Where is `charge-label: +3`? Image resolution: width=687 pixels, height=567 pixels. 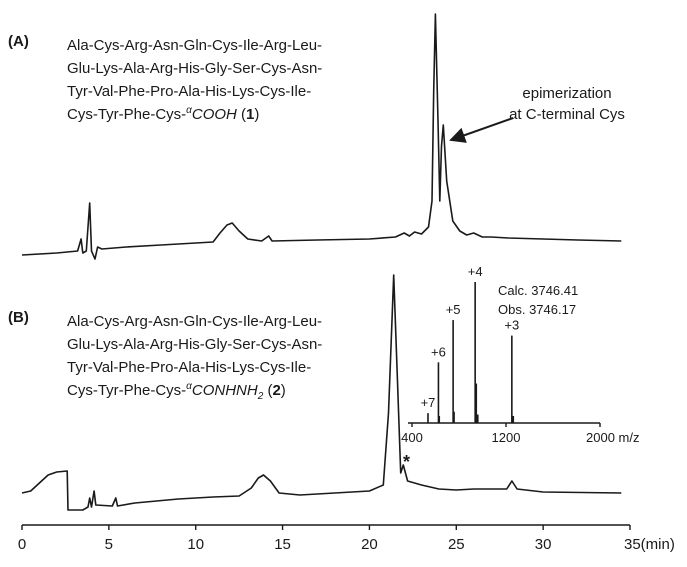
charge-label: +3 is located at coordinates (511, 325).